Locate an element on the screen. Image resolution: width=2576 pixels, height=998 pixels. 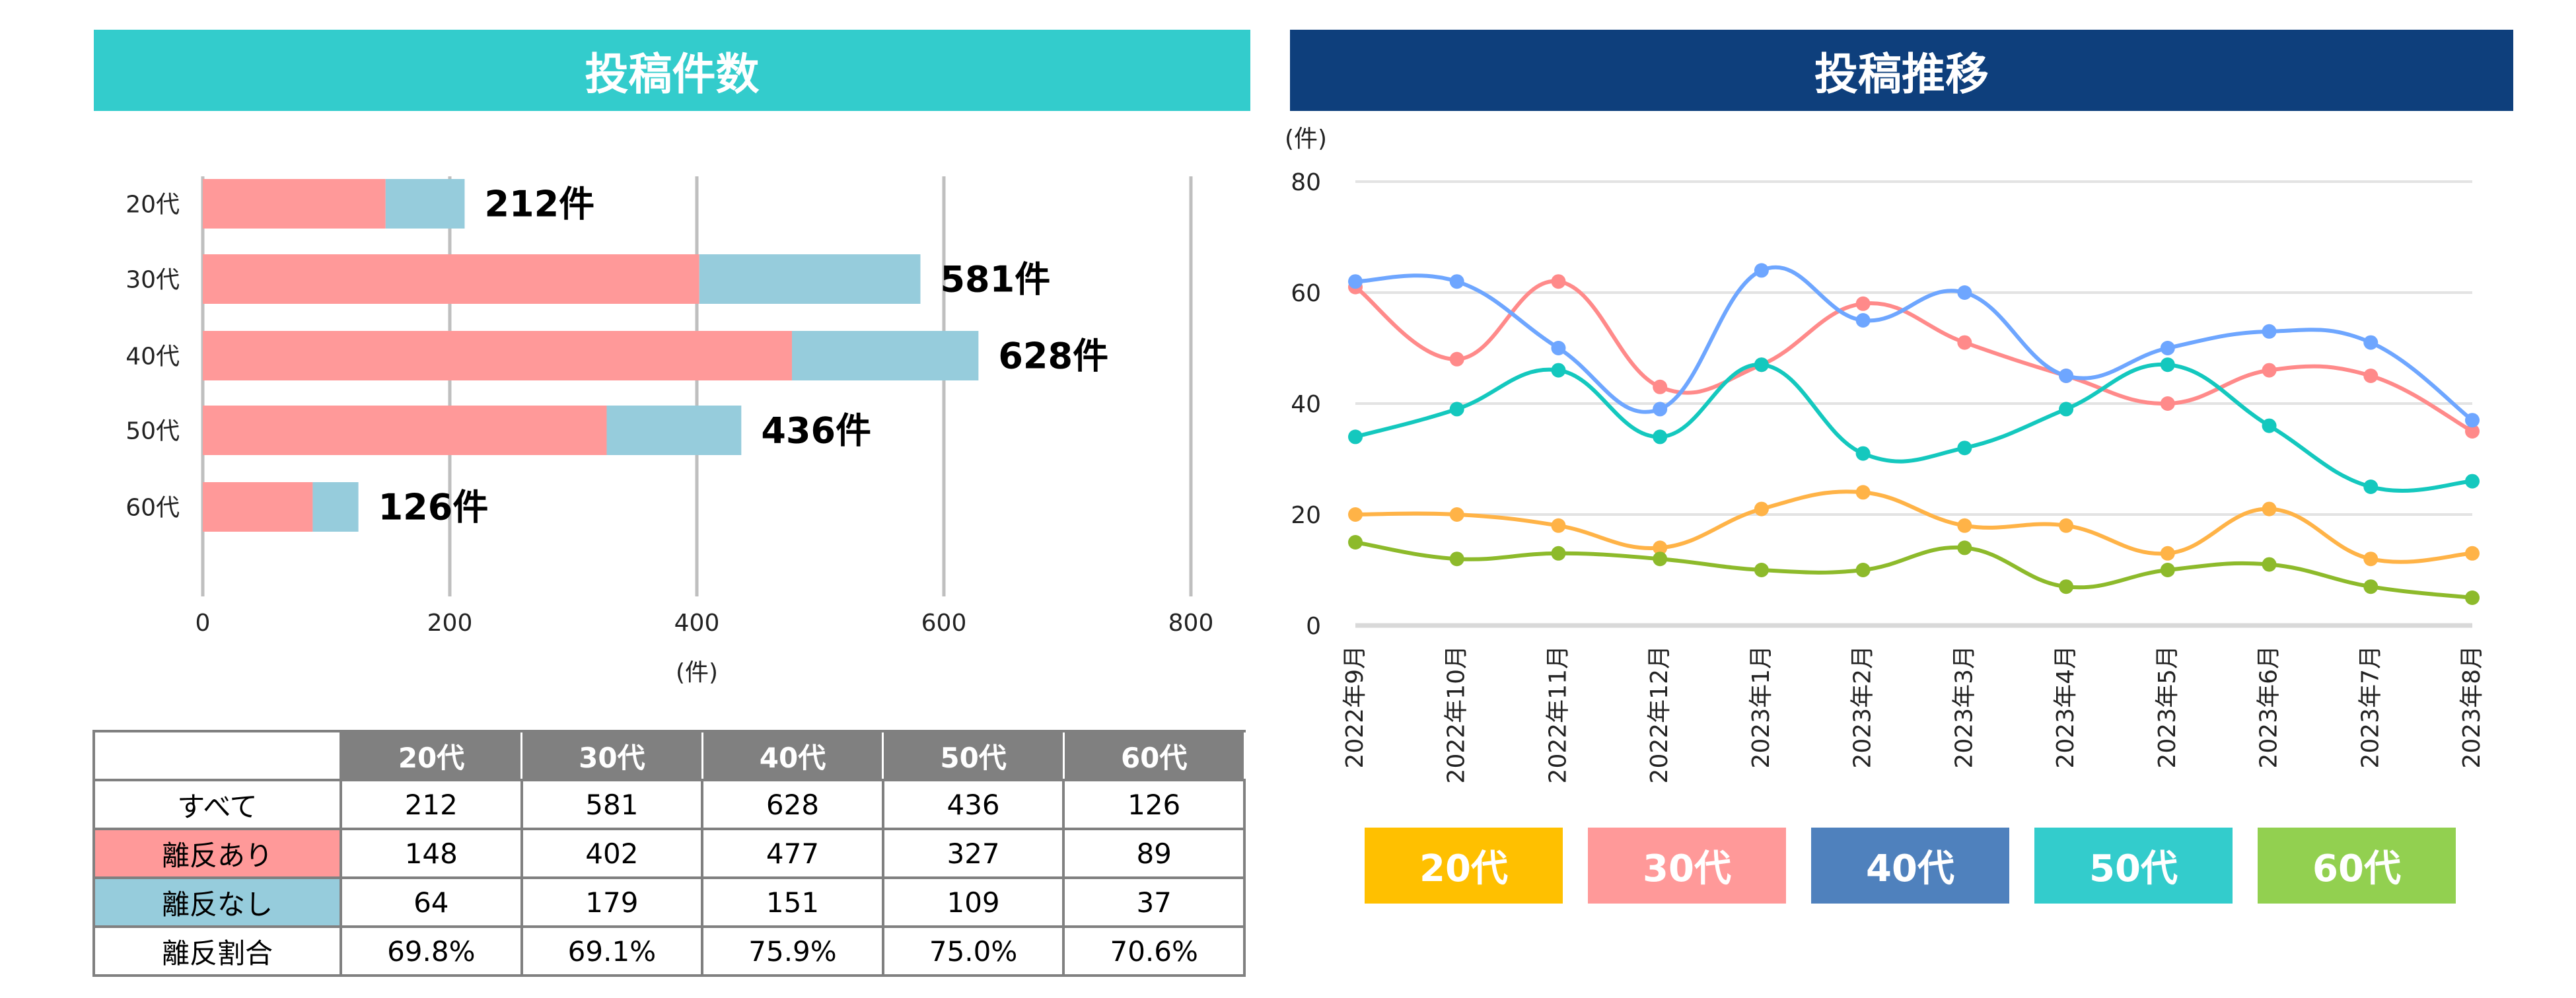
table-corner-cell is located at coordinates (217, 755).